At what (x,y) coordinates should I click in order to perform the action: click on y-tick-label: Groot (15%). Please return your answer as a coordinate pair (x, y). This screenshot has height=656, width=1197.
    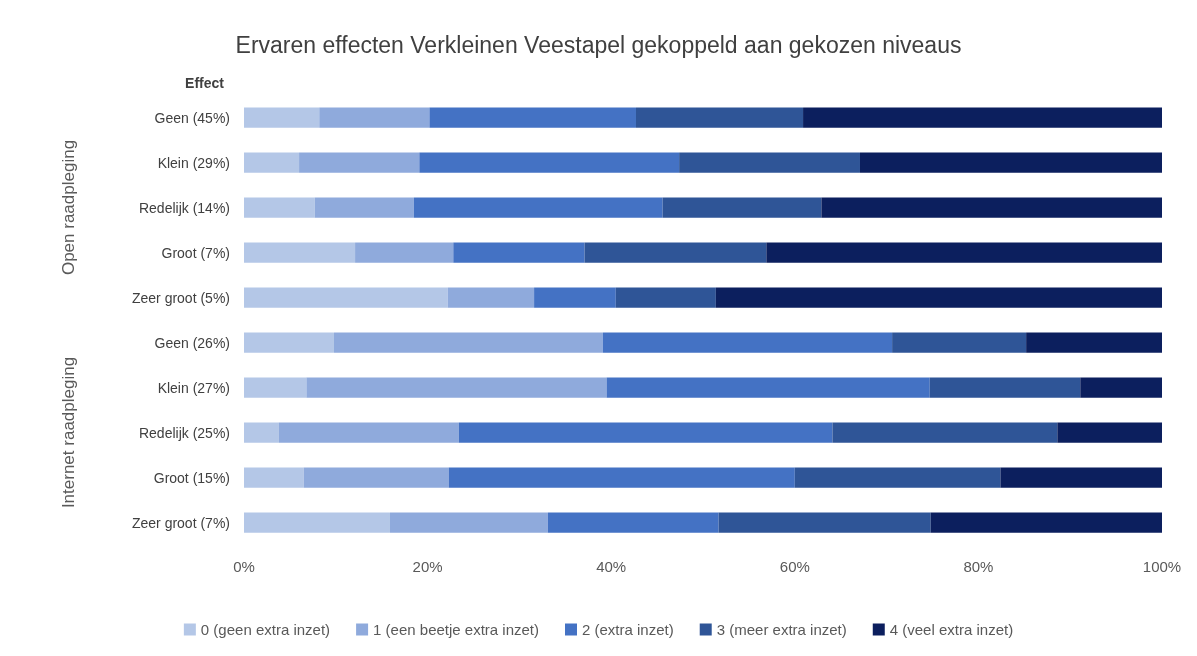
    Looking at the image, I should click on (191, 477).